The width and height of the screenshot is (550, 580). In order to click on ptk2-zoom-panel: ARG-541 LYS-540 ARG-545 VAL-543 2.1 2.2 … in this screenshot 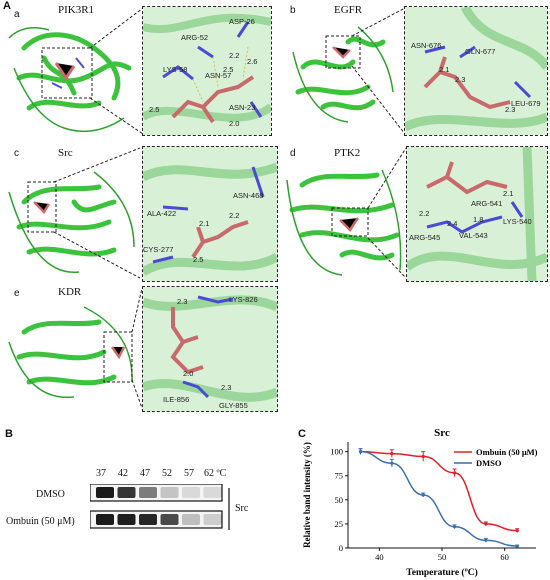, I will do `click(477, 214)`.